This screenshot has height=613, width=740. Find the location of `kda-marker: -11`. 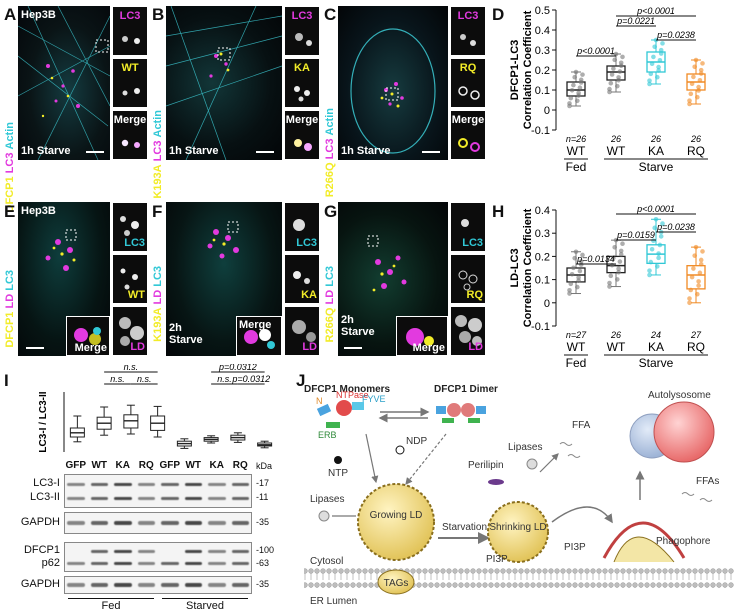

kda-marker: -11 is located at coordinates (262, 497).